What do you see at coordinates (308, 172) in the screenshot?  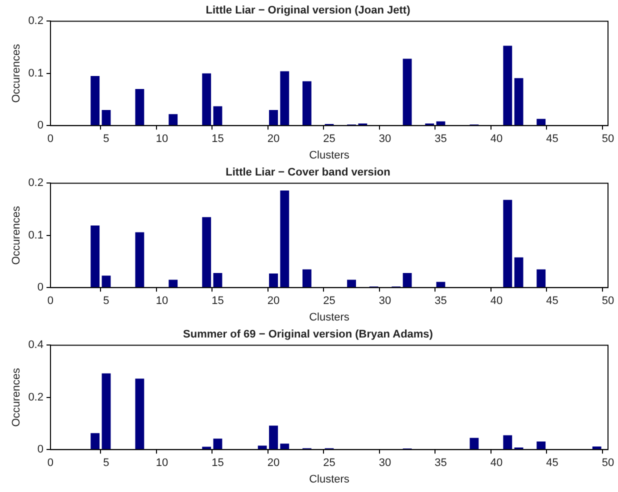 I see `chart-title: Little Liar − Cover band version` at bounding box center [308, 172].